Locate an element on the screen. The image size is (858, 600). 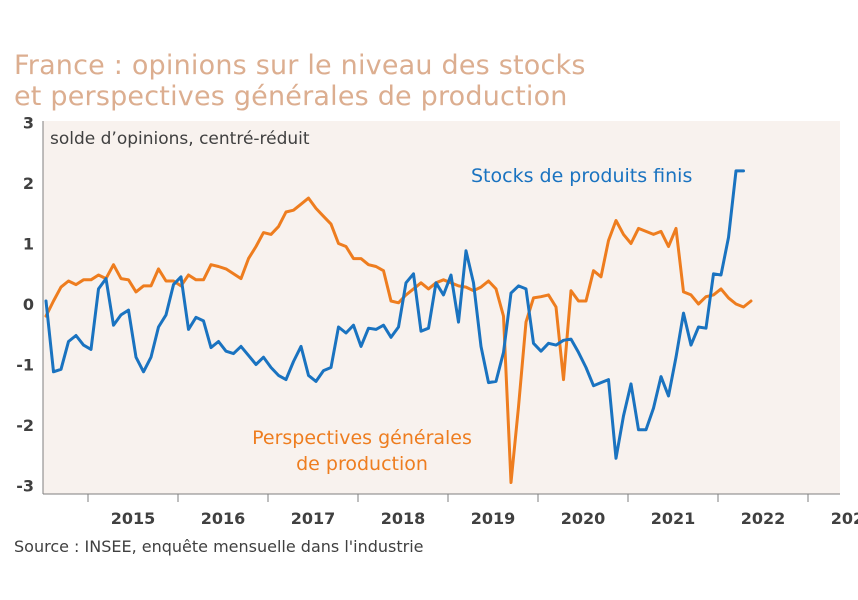
x-tick-label: 2022 is located at coordinates (763, 518).